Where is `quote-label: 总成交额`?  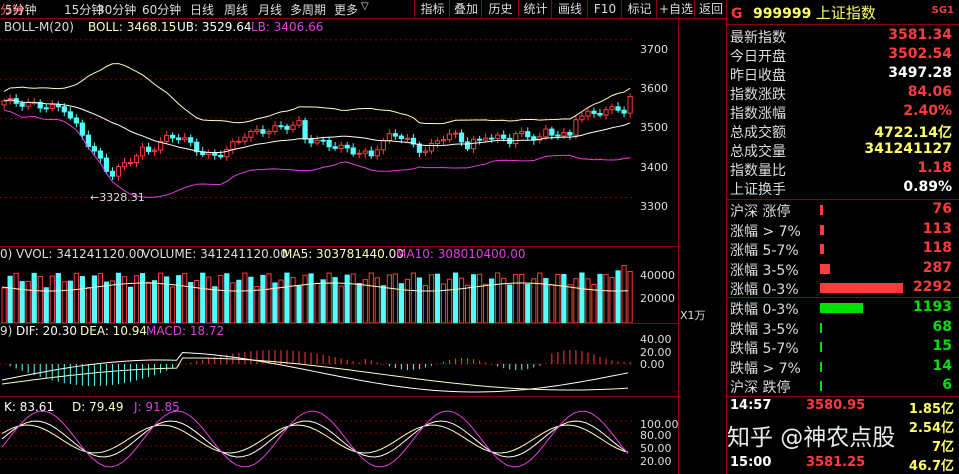 quote-label: 总成交额 is located at coordinates (758, 133).